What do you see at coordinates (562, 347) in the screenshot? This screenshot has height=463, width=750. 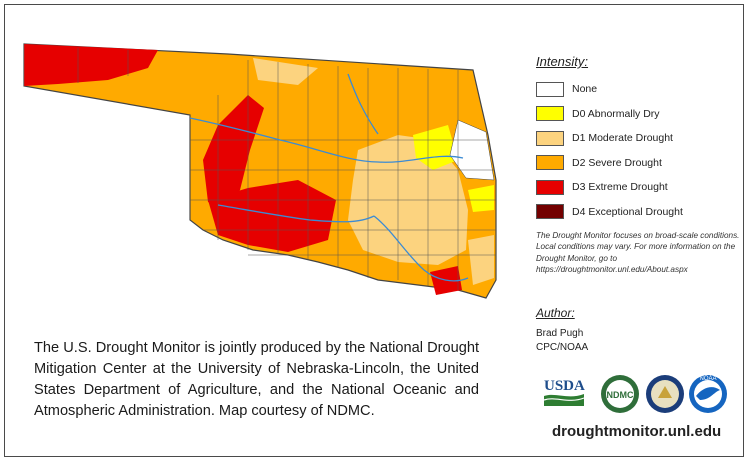 I see `author-org: CPC/NOAA` at bounding box center [562, 347].